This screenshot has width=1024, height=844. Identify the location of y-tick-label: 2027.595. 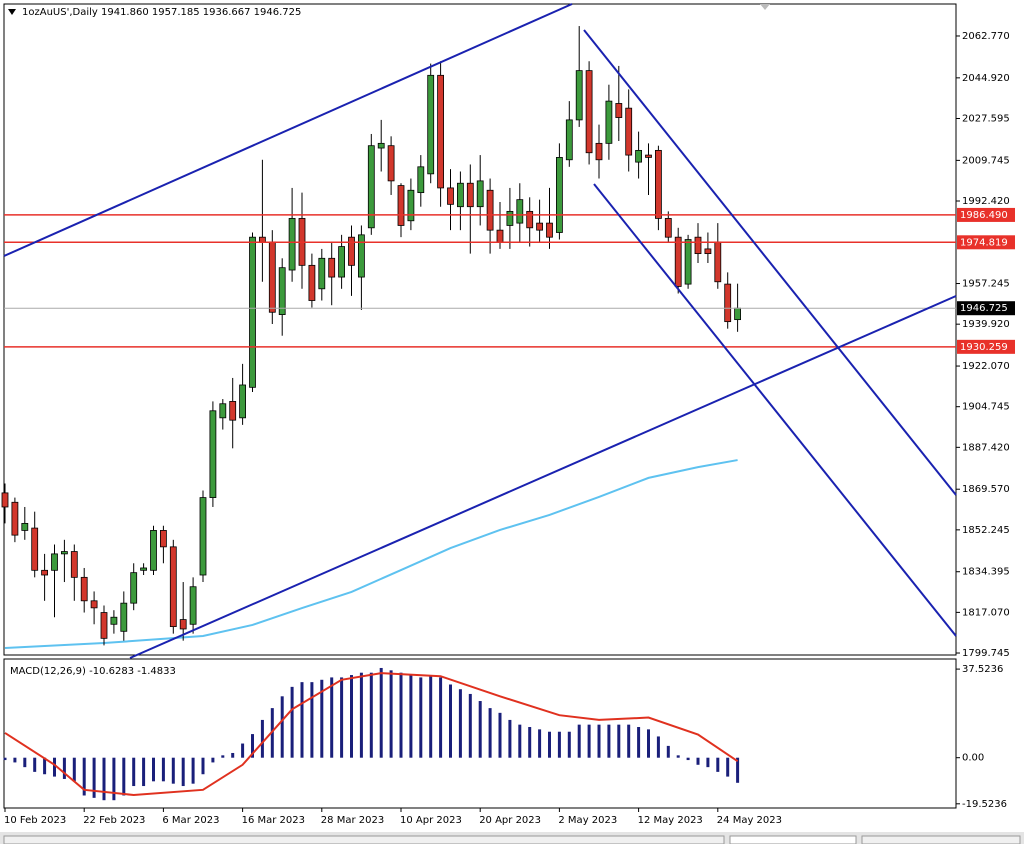
(986, 118).